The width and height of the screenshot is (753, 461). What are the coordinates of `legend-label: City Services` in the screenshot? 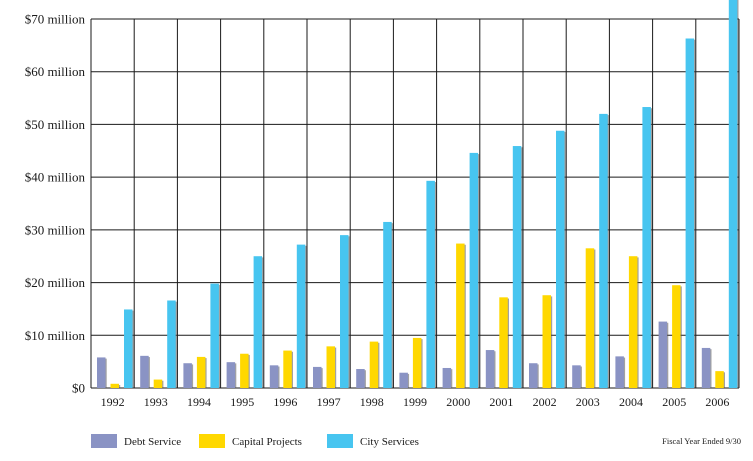 It's located at (389, 442).